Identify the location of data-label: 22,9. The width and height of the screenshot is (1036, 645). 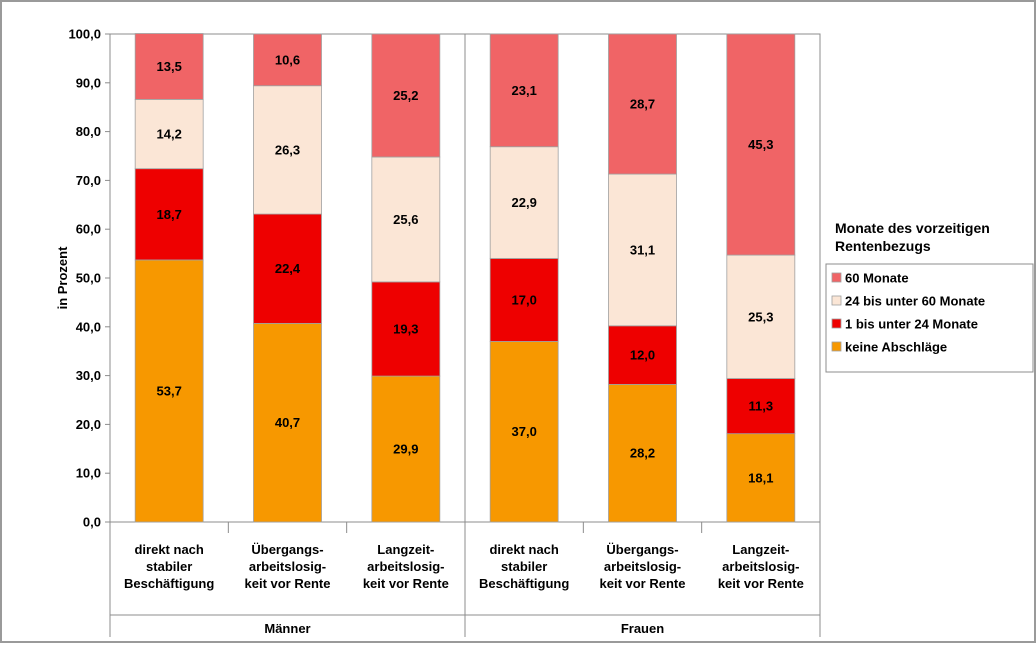
(524, 202).